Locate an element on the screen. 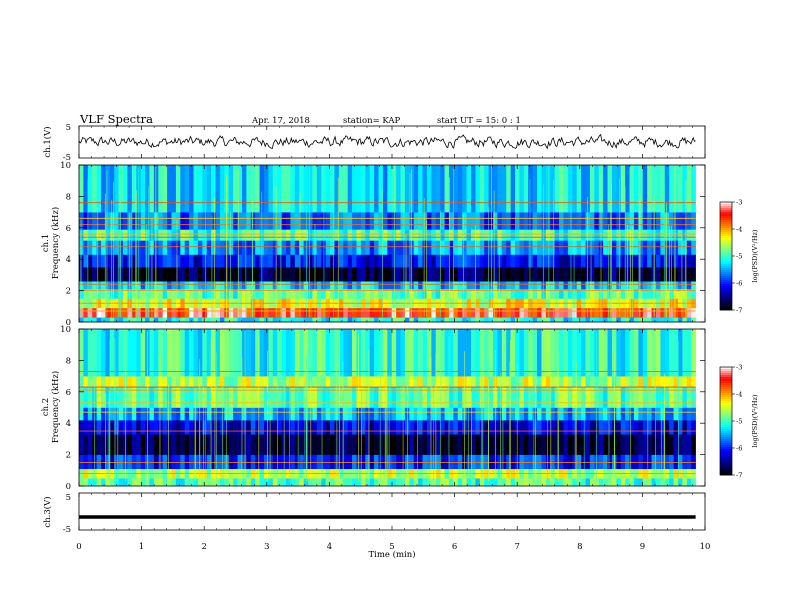  ch2-frequency-tick-label: 10 is located at coordinates (65, 330).